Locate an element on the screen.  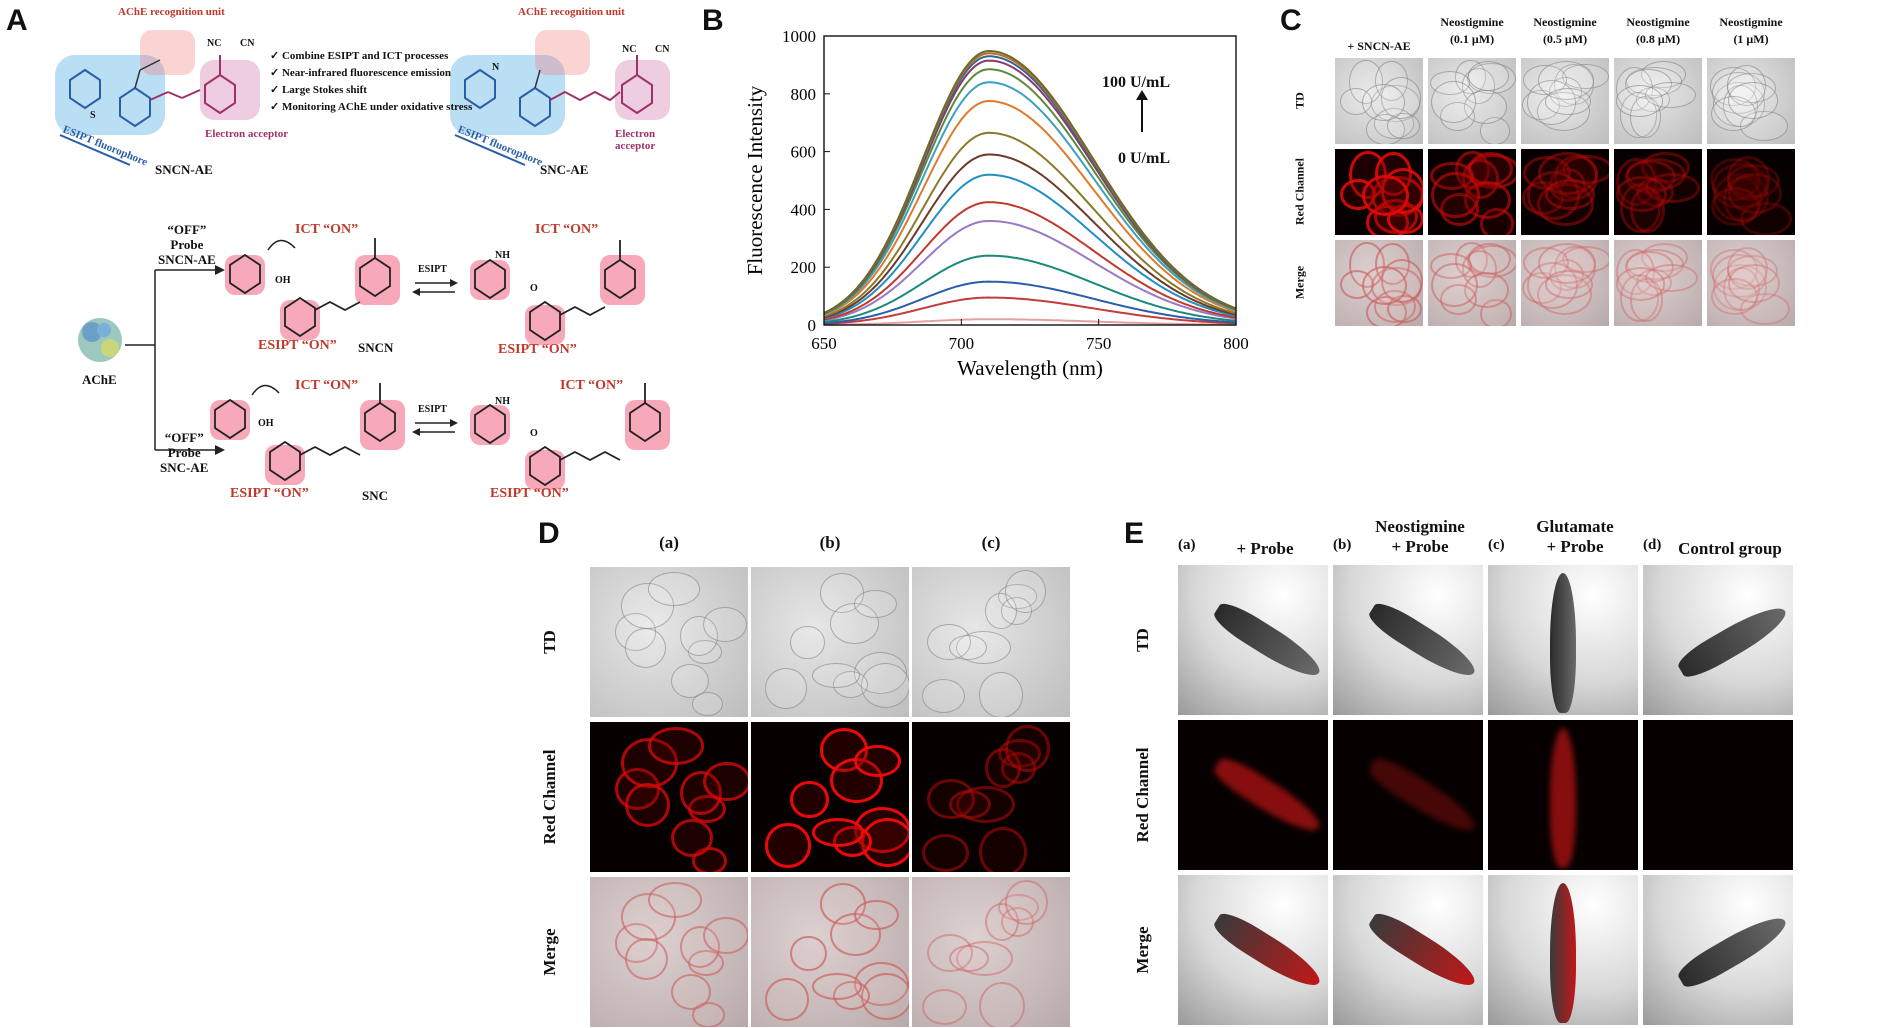
y-axis-label: Fluorescence Intensity is located at coordinates (755, 180).